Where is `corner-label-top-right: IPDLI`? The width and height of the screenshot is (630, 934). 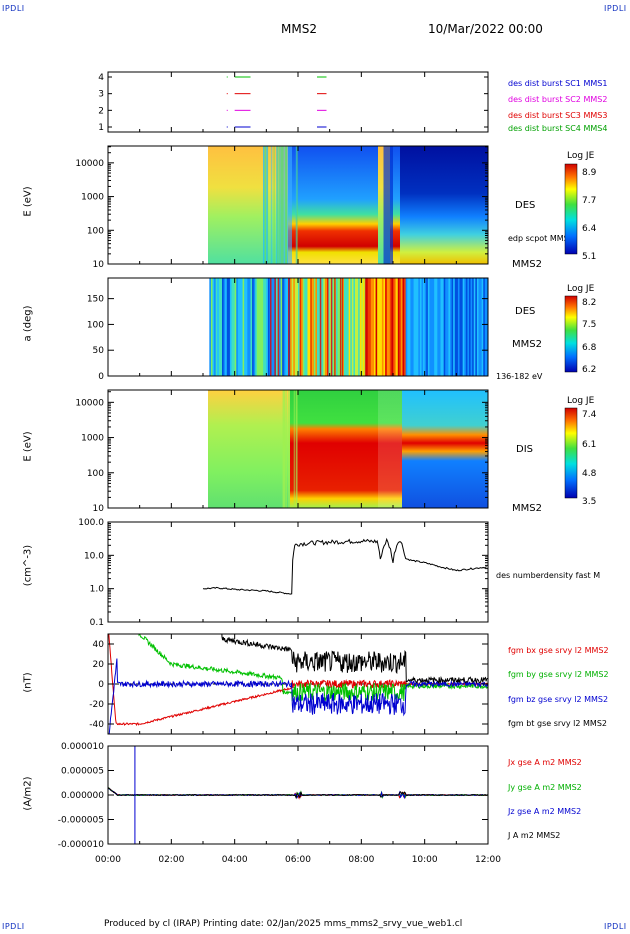
corner-label-top-right: IPDLI is located at coordinates (615, 8).